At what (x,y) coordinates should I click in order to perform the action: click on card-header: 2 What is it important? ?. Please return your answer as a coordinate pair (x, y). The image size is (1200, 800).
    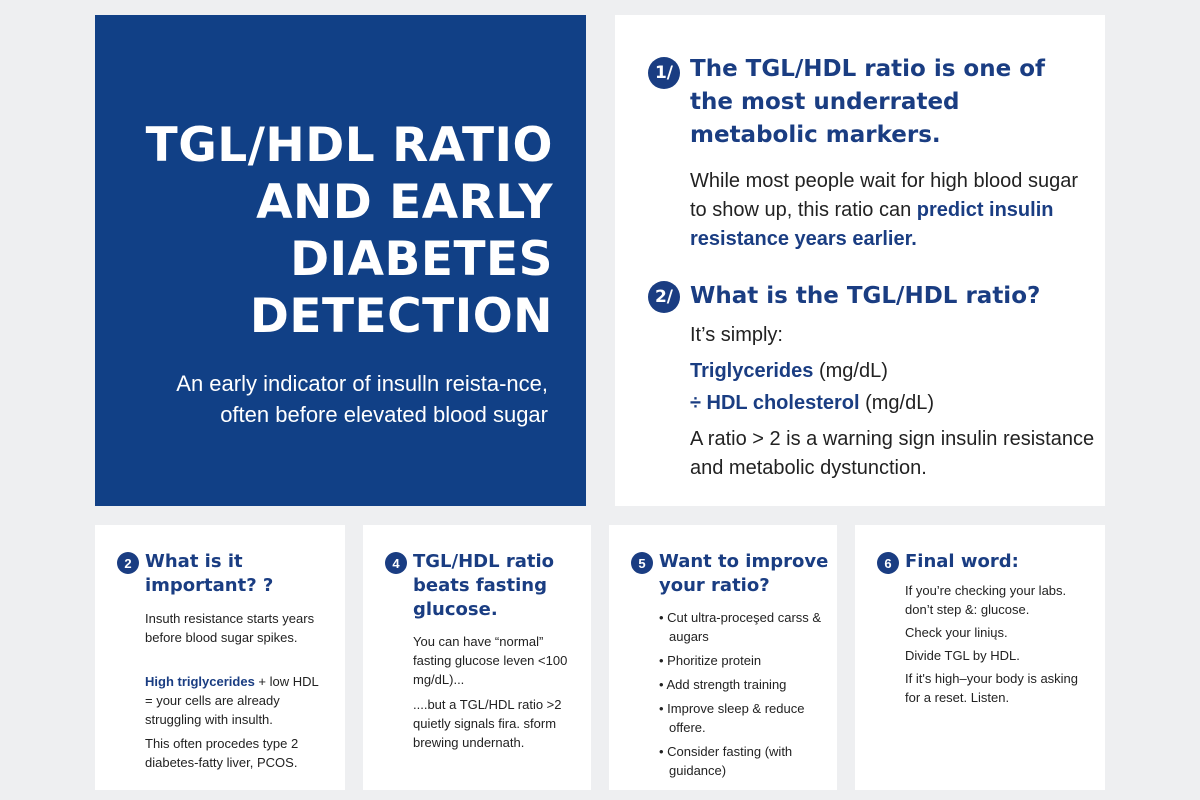
    Looking at the image, I should click on (221, 574).